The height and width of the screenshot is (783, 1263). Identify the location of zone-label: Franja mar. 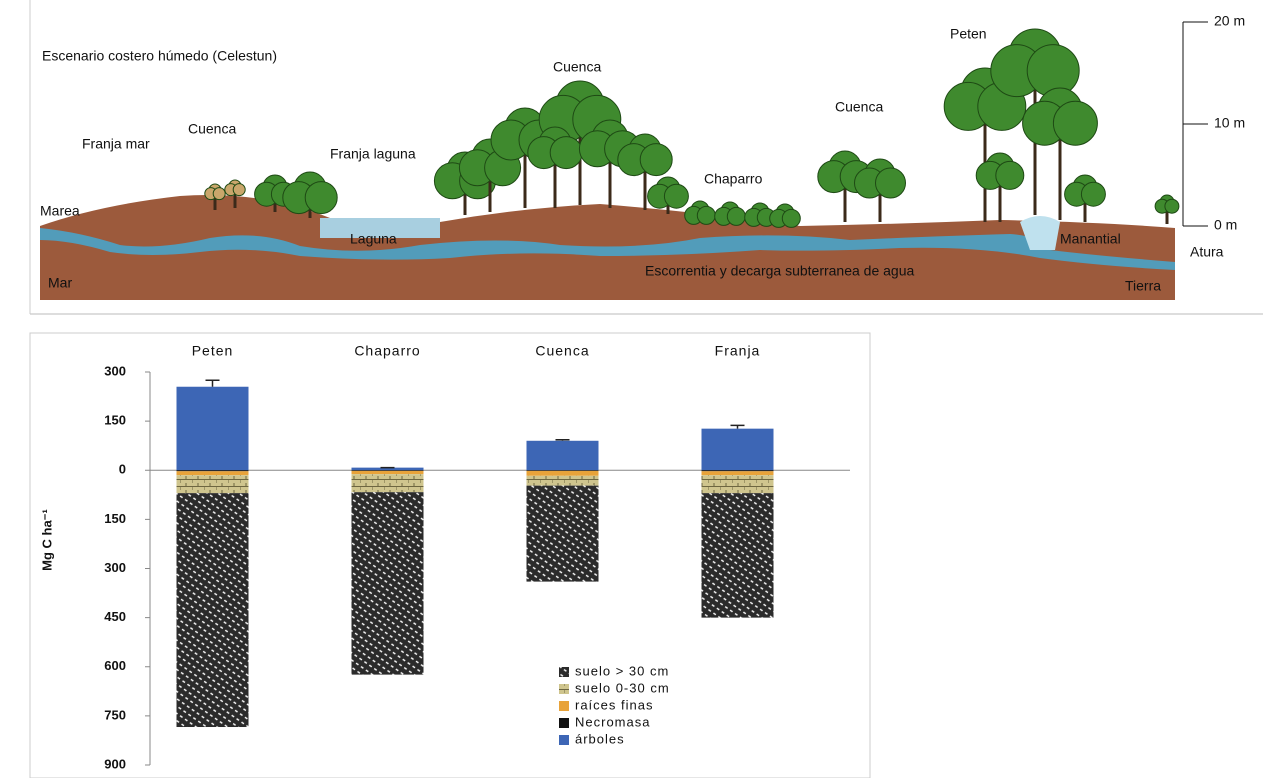
(116, 144).